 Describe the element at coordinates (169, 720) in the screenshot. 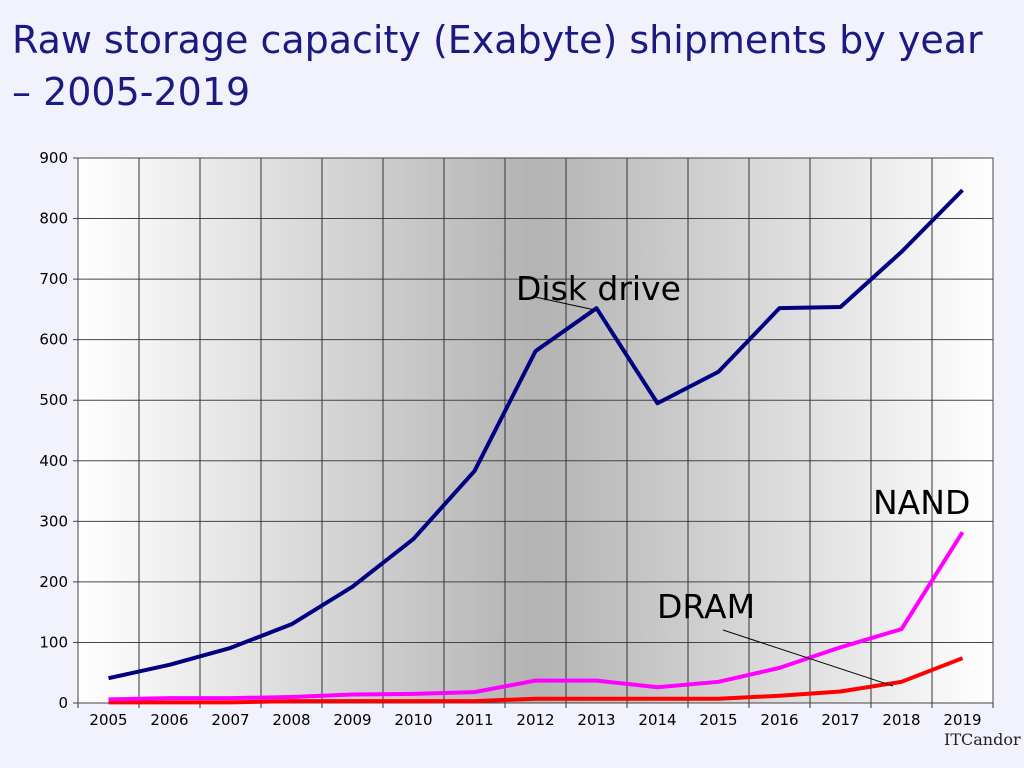

I see `x-tick-label: 2006` at that location.